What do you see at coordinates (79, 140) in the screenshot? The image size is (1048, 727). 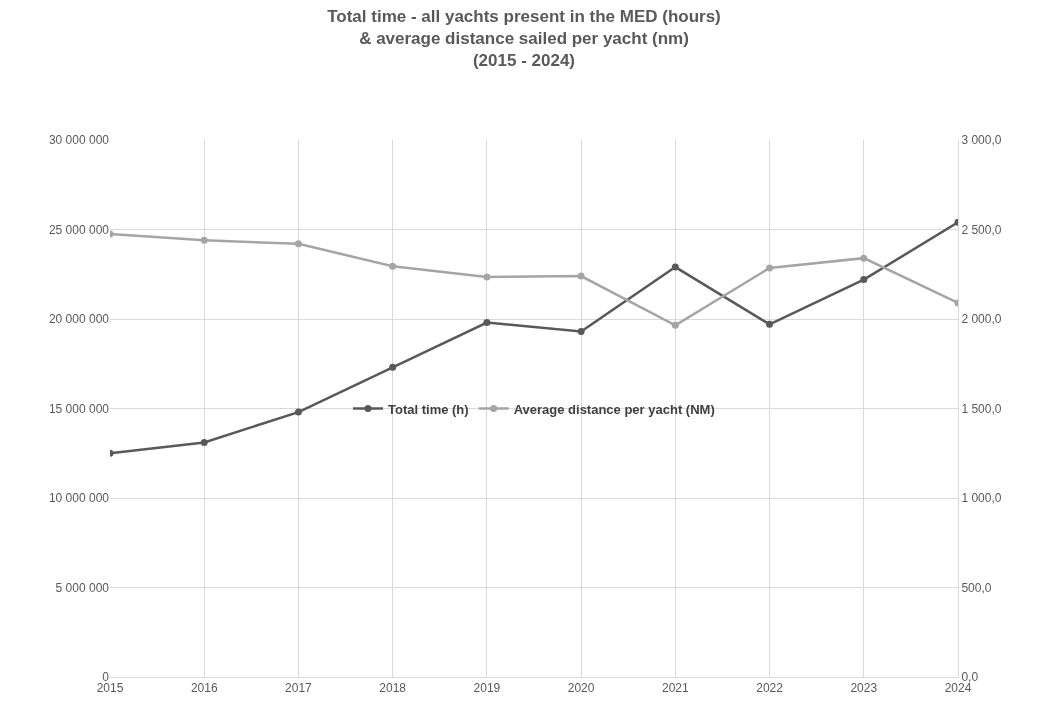 I see `y-tick-label: 30 000 000` at bounding box center [79, 140].